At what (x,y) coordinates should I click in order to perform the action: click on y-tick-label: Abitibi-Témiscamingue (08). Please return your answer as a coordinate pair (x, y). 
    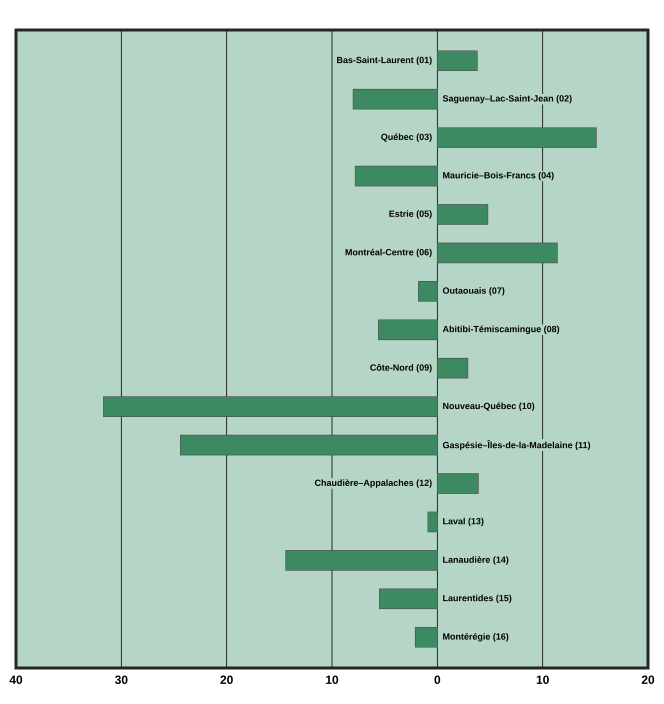
    Looking at the image, I should click on (501, 330).